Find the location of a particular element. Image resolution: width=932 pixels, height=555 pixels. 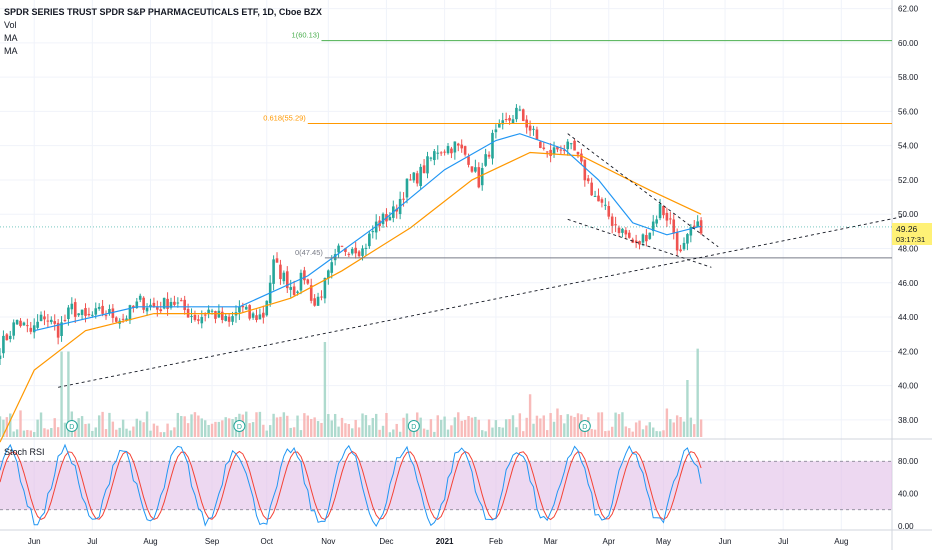

legend-ma-2: MA is located at coordinates (11, 51).